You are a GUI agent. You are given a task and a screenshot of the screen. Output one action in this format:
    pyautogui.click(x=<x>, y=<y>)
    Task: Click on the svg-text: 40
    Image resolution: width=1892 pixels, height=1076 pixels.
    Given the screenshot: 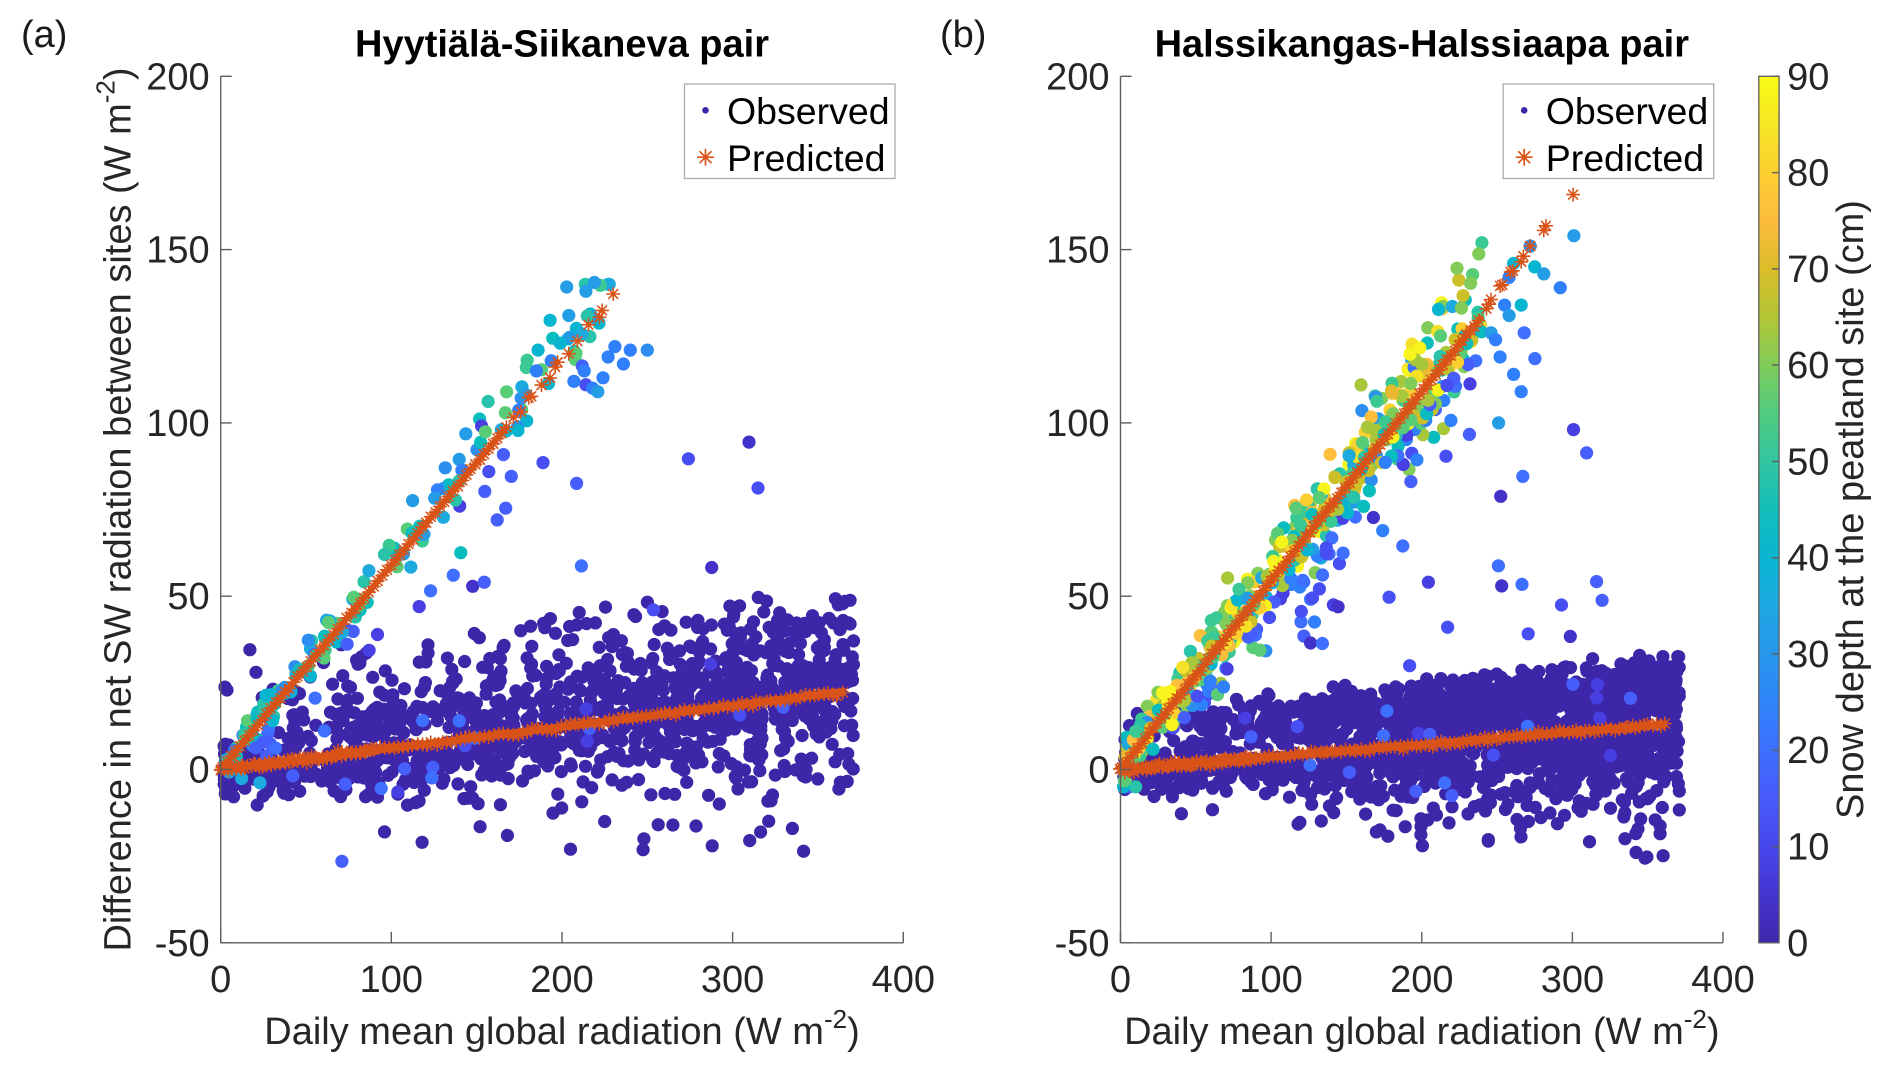 What is the action you would take?
    pyautogui.click(x=1808, y=559)
    